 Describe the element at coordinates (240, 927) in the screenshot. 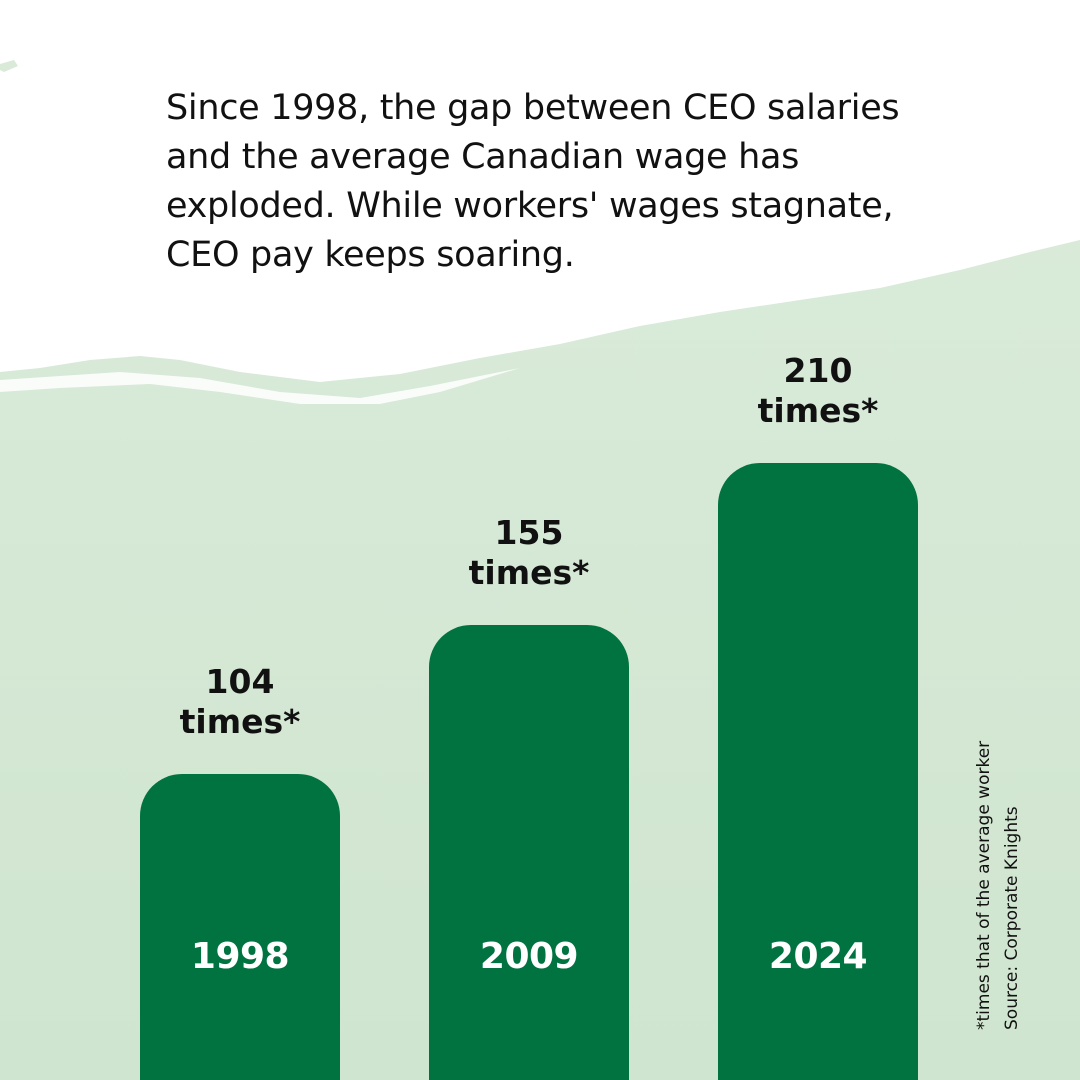

I see `bar-1998` at that location.